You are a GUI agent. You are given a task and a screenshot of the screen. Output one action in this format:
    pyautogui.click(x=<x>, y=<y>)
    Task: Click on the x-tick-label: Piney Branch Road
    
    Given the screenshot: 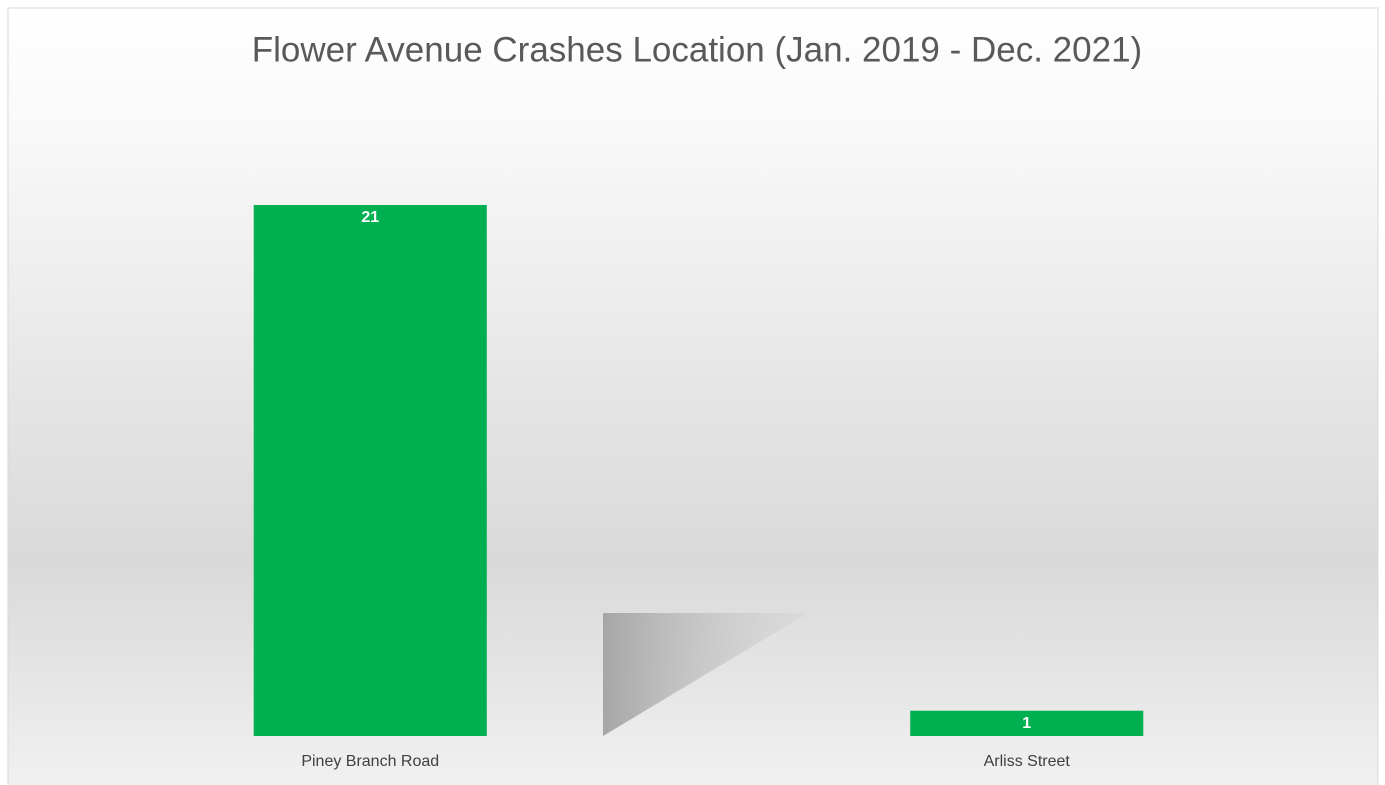 What is the action you would take?
    pyautogui.click(x=370, y=761)
    